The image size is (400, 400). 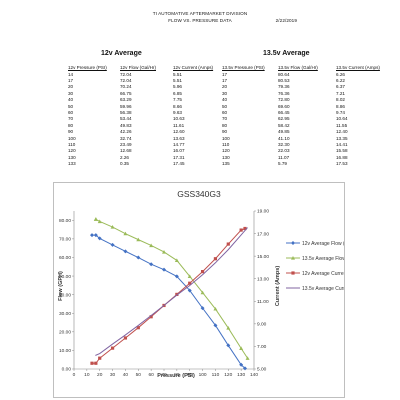 I want to click on table-cell: 49.83, so click(x=126, y=125).